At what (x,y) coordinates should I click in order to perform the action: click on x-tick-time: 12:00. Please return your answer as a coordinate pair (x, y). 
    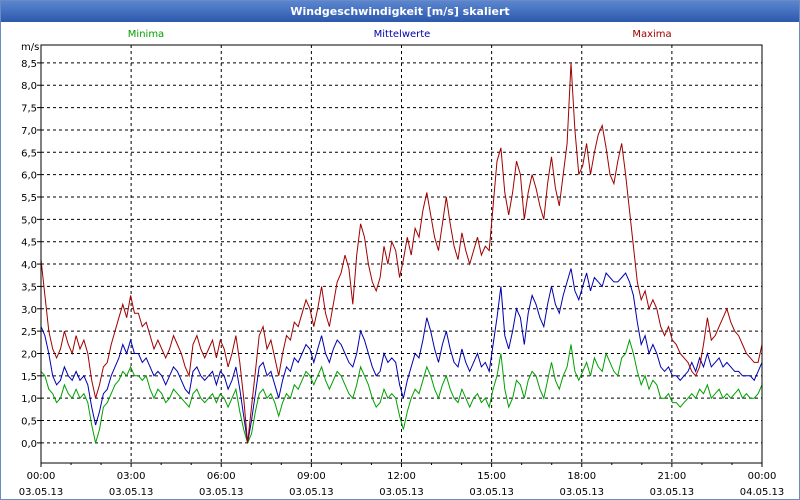
    Looking at the image, I should click on (401, 476).